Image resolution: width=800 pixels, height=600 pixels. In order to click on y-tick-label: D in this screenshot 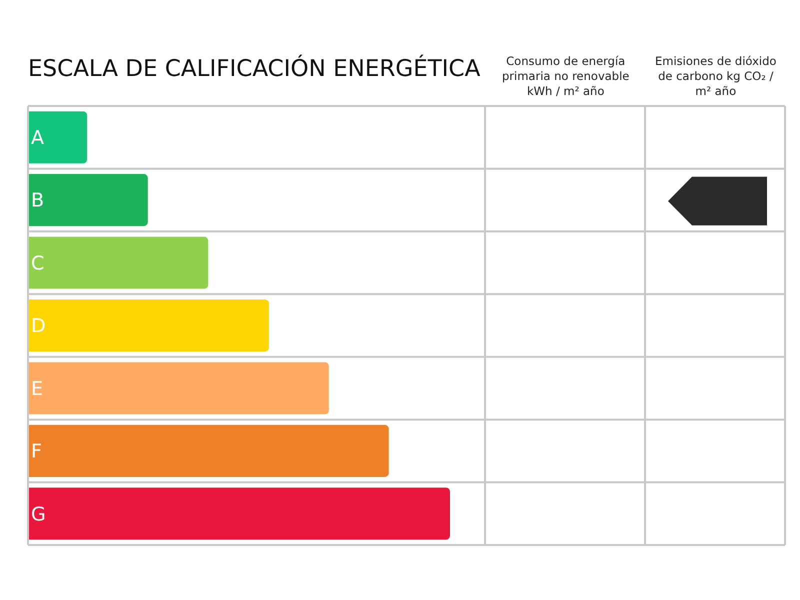, I will do `click(38, 326)`.